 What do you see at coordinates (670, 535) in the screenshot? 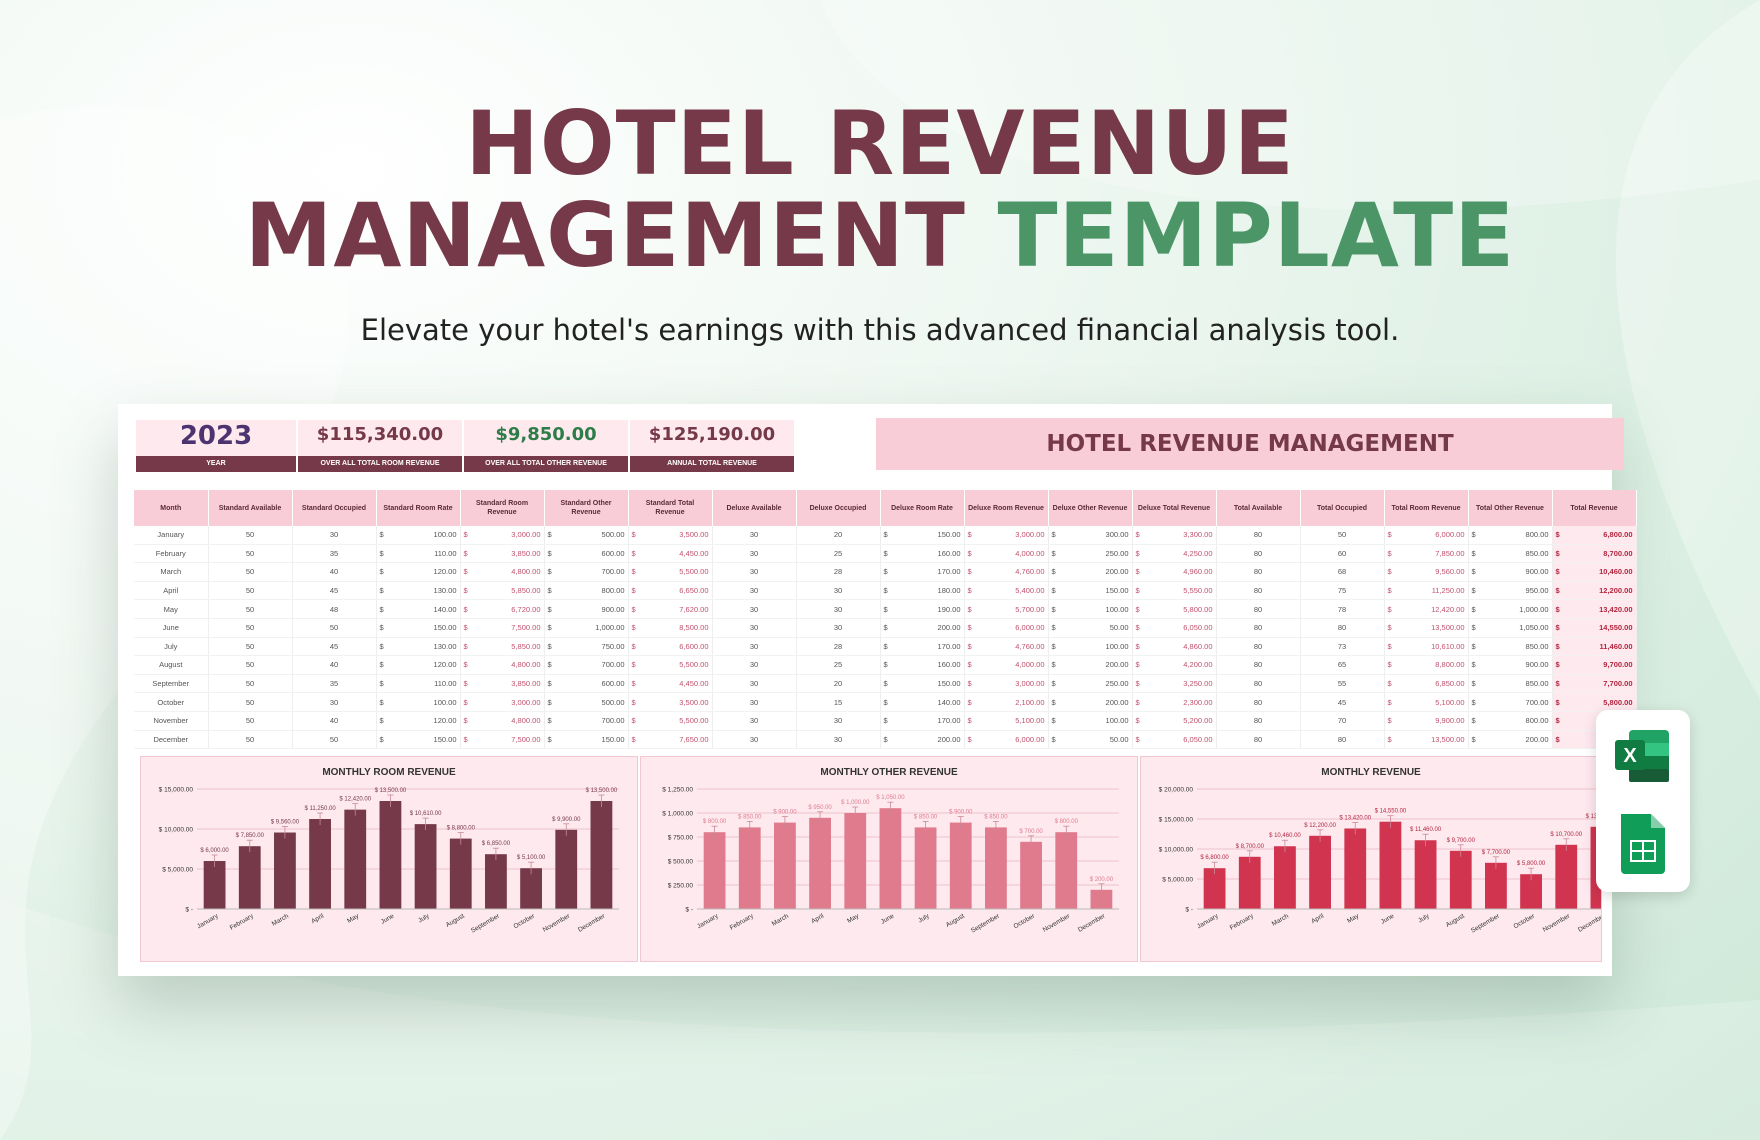
I see `table-cell: $3,500.00` at bounding box center [670, 535].